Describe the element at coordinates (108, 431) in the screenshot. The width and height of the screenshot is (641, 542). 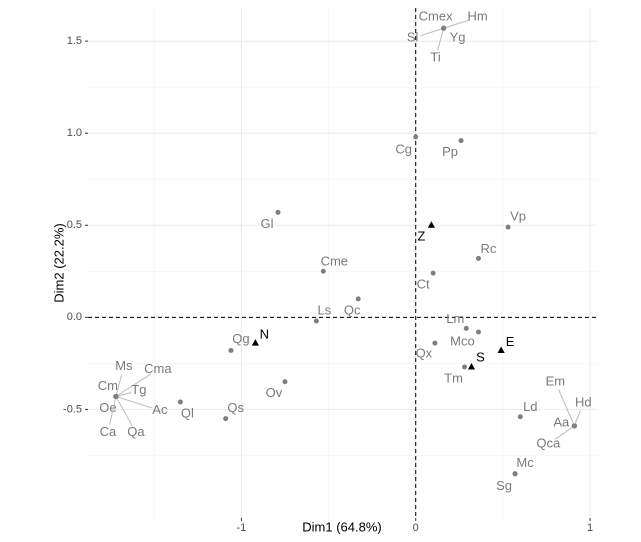
I see `point-label: Ca` at that location.